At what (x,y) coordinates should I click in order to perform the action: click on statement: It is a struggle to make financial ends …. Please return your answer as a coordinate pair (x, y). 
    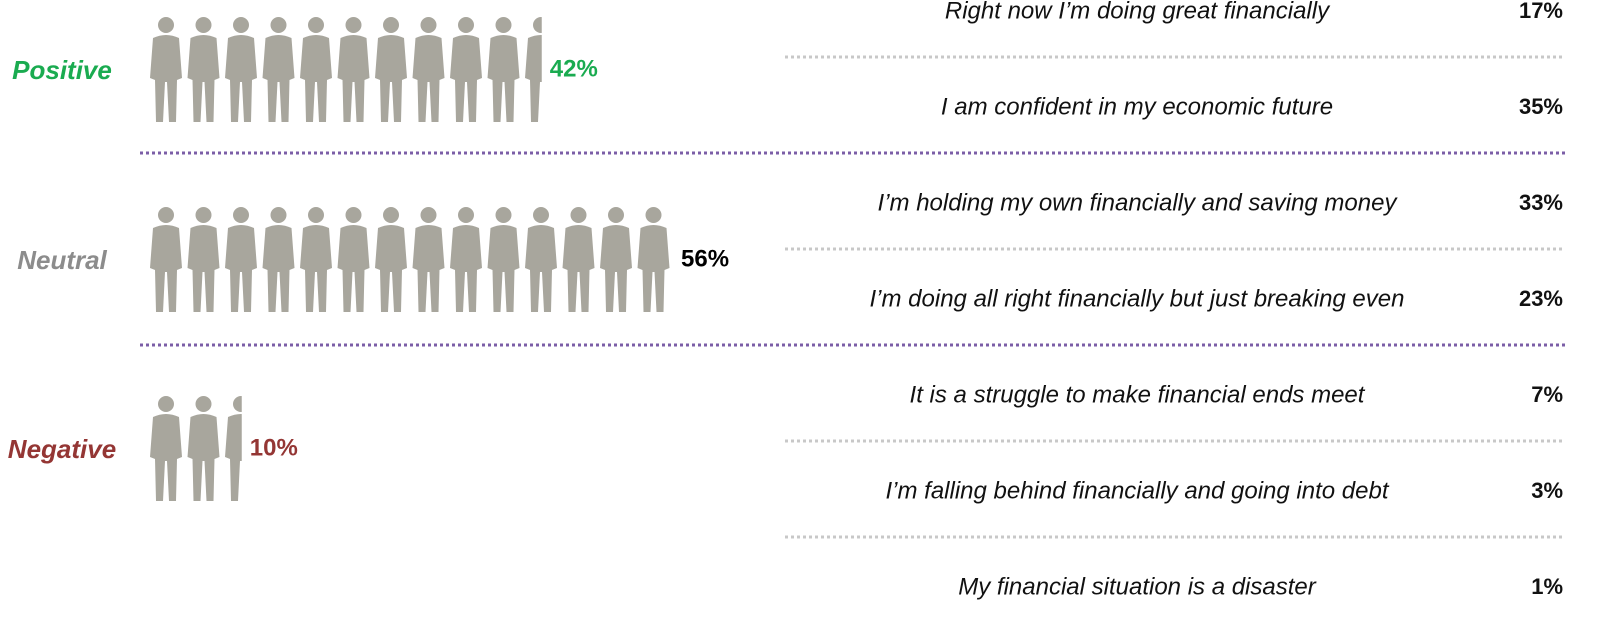
    Looking at the image, I should click on (1138, 394).